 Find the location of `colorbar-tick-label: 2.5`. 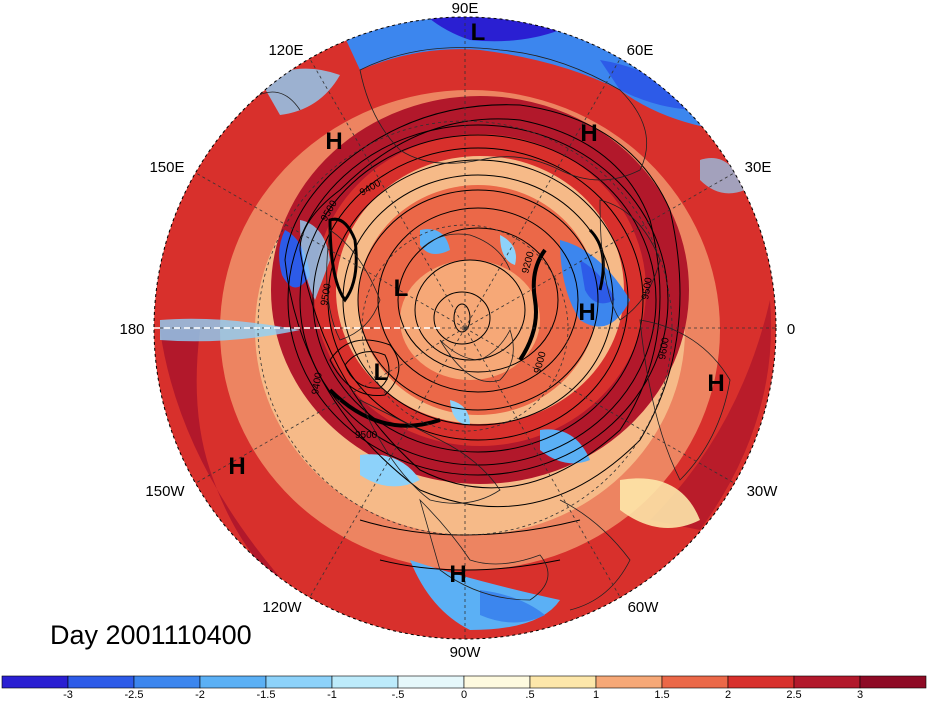

colorbar-tick-label: 2.5 is located at coordinates (793, 695).